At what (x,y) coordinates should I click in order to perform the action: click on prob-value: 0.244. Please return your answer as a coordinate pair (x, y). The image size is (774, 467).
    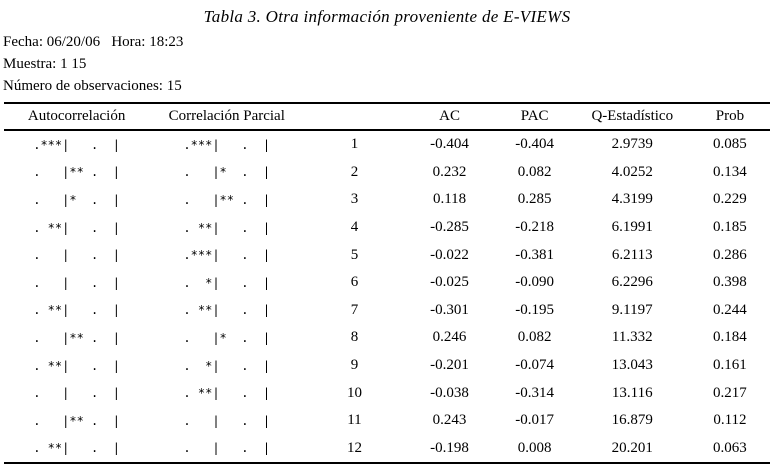
    Looking at the image, I should click on (730, 309).